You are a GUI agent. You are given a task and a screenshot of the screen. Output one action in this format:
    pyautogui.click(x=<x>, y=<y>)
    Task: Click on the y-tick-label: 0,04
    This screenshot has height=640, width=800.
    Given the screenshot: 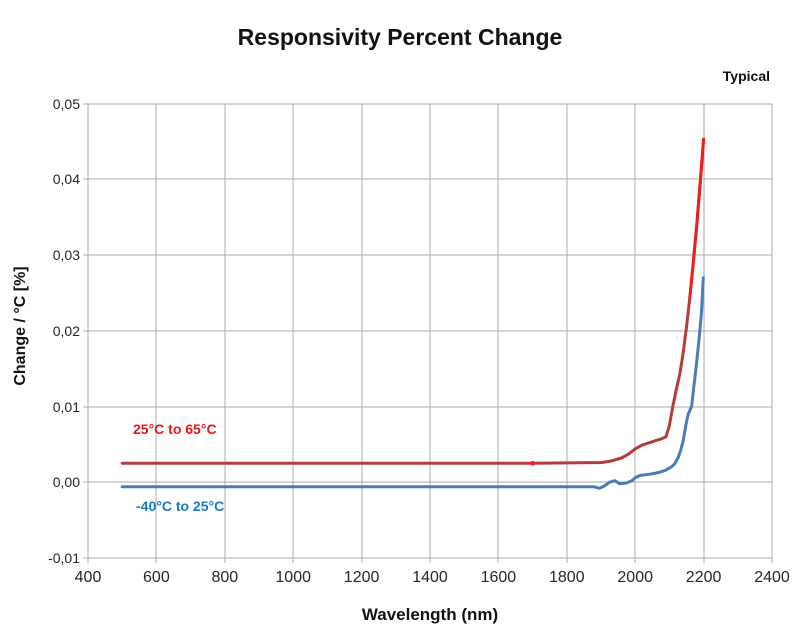 What is the action you would take?
    pyautogui.click(x=66, y=179)
    